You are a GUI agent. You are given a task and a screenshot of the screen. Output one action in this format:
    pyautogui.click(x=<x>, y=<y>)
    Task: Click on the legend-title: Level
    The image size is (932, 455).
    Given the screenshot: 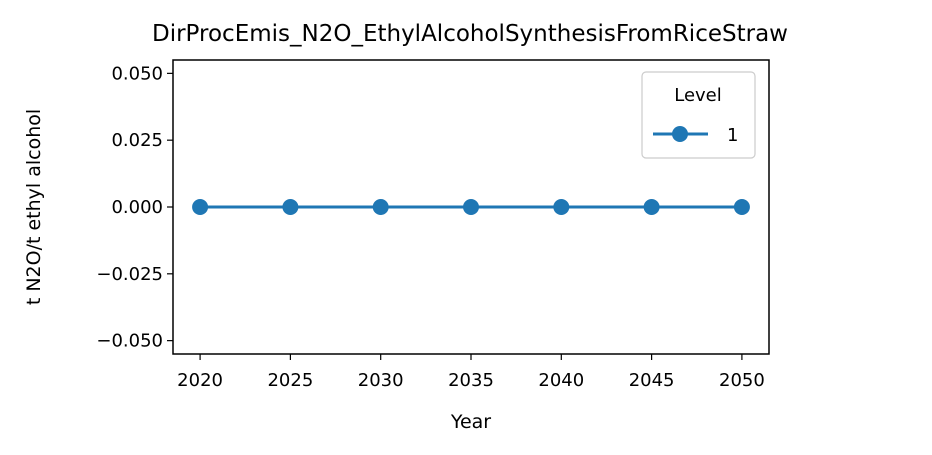 What is the action you would take?
    pyautogui.click(x=698, y=95)
    